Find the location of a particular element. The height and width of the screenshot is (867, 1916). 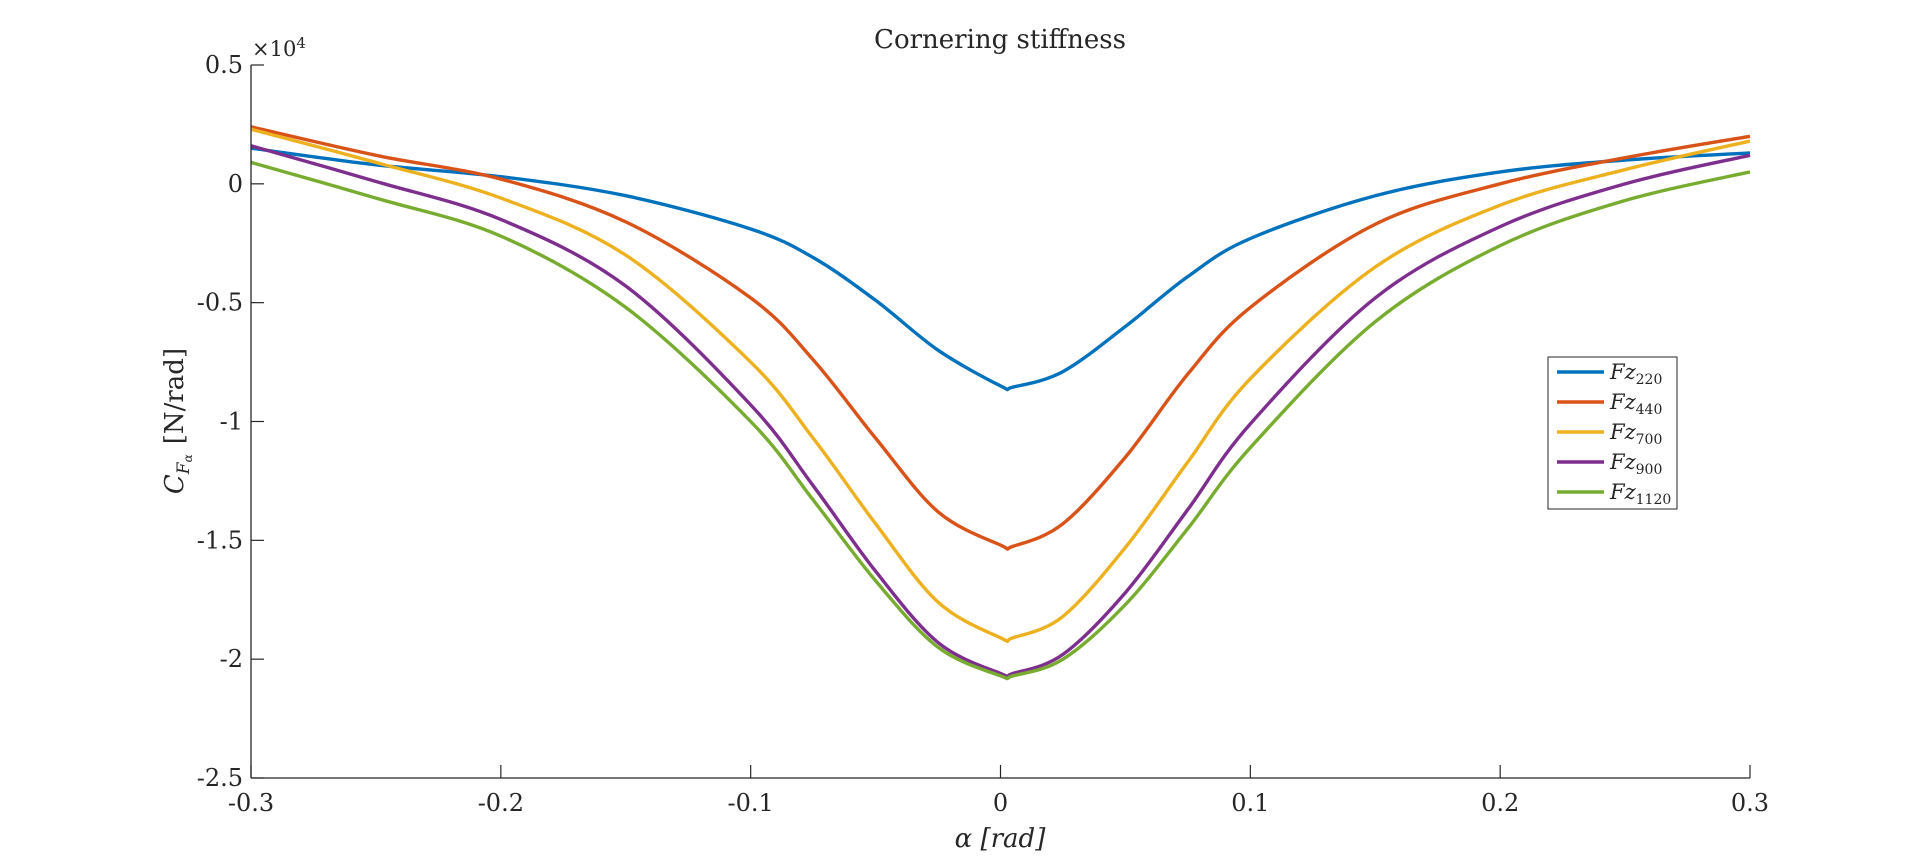

y-exponent-label: ×10⁴ is located at coordinates (279, 47).